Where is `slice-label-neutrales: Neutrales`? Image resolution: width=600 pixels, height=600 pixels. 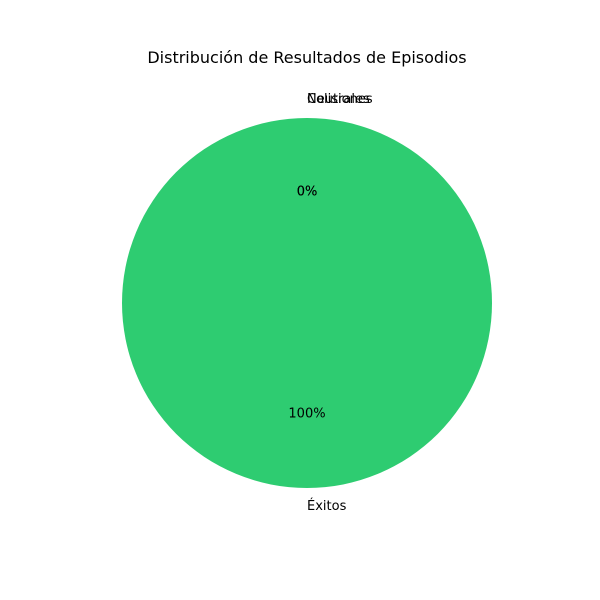
slice-label-neutrales: Neutrales is located at coordinates (338, 99).